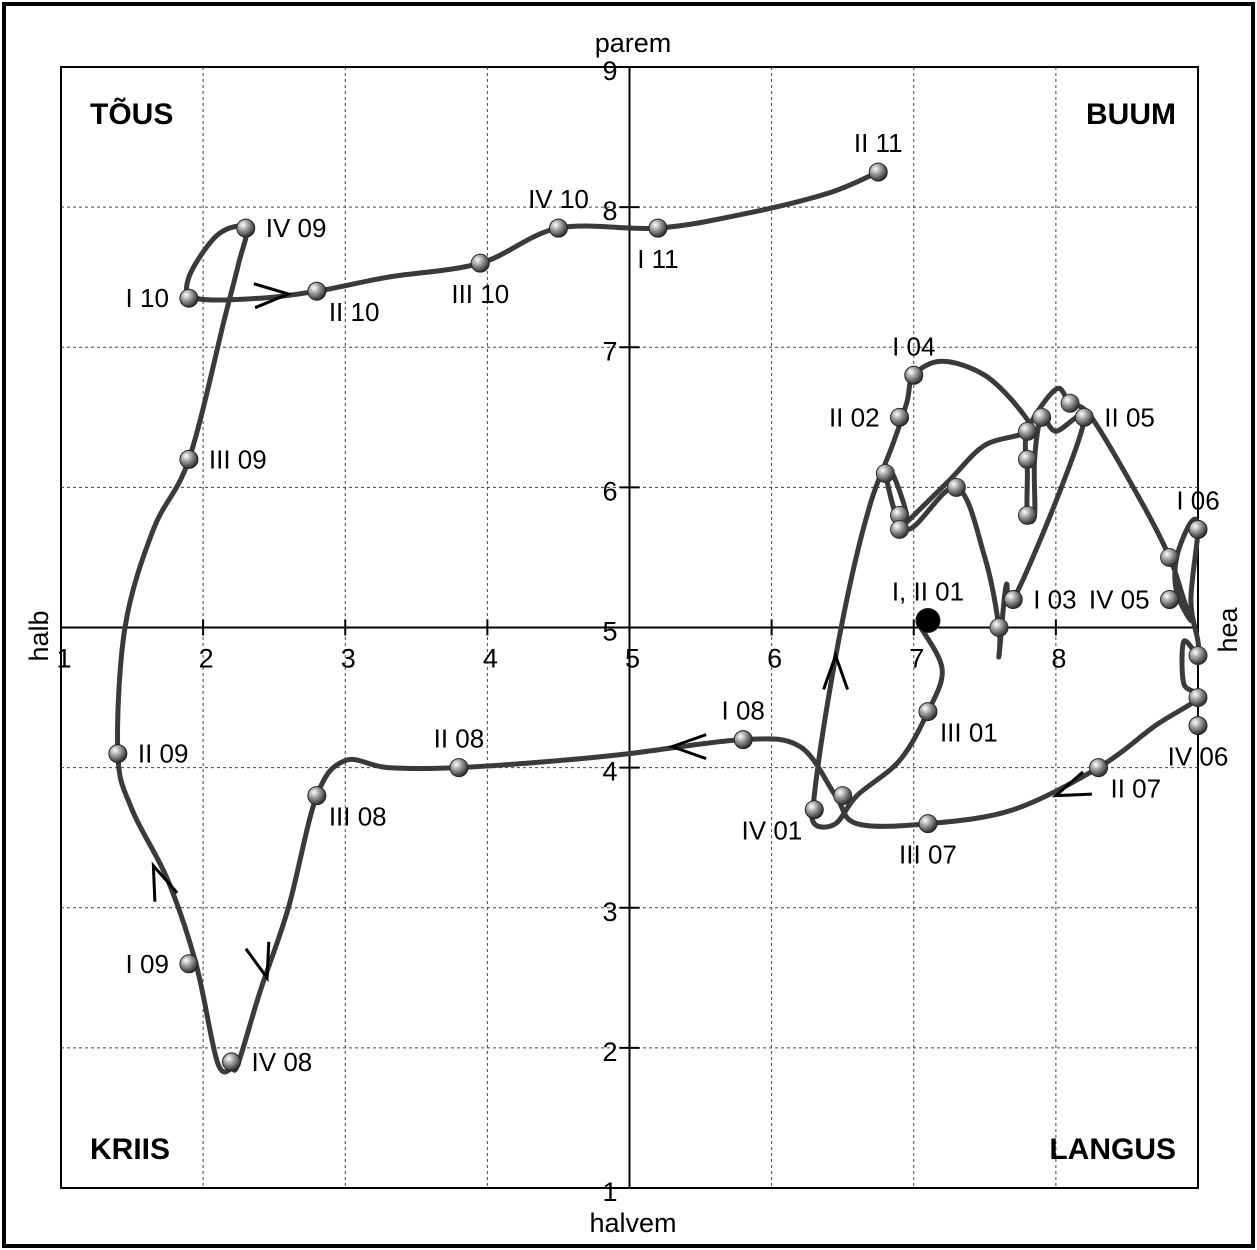 Image resolution: width=1257 pixels, height=1250 pixels. Describe the element at coordinates (1058, 659) in the screenshot. I see `x-tick-label: 8` at that location.